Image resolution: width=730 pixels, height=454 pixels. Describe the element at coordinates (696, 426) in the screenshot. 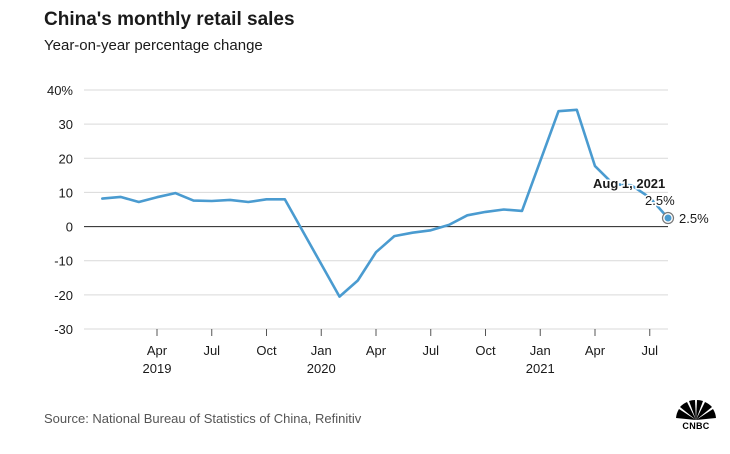

I see `cnbc-logo-text: CNBC` at that location.